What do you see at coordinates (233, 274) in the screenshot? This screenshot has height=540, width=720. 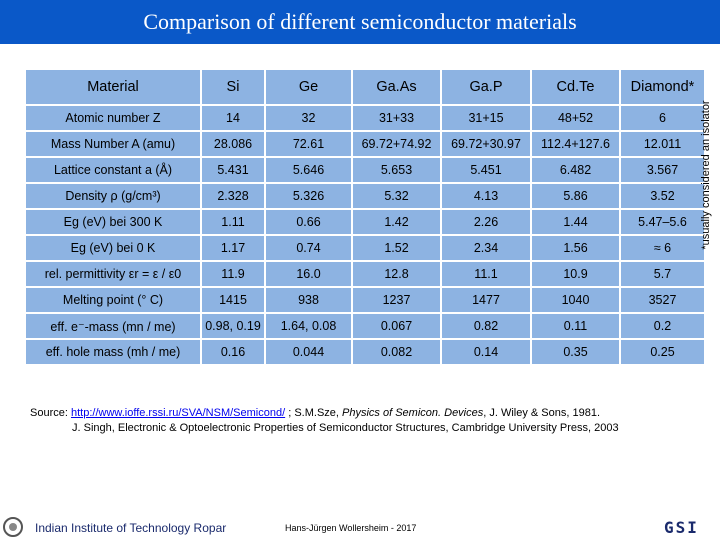 I see `cell: 11.9` at bounding box center [233, 274].